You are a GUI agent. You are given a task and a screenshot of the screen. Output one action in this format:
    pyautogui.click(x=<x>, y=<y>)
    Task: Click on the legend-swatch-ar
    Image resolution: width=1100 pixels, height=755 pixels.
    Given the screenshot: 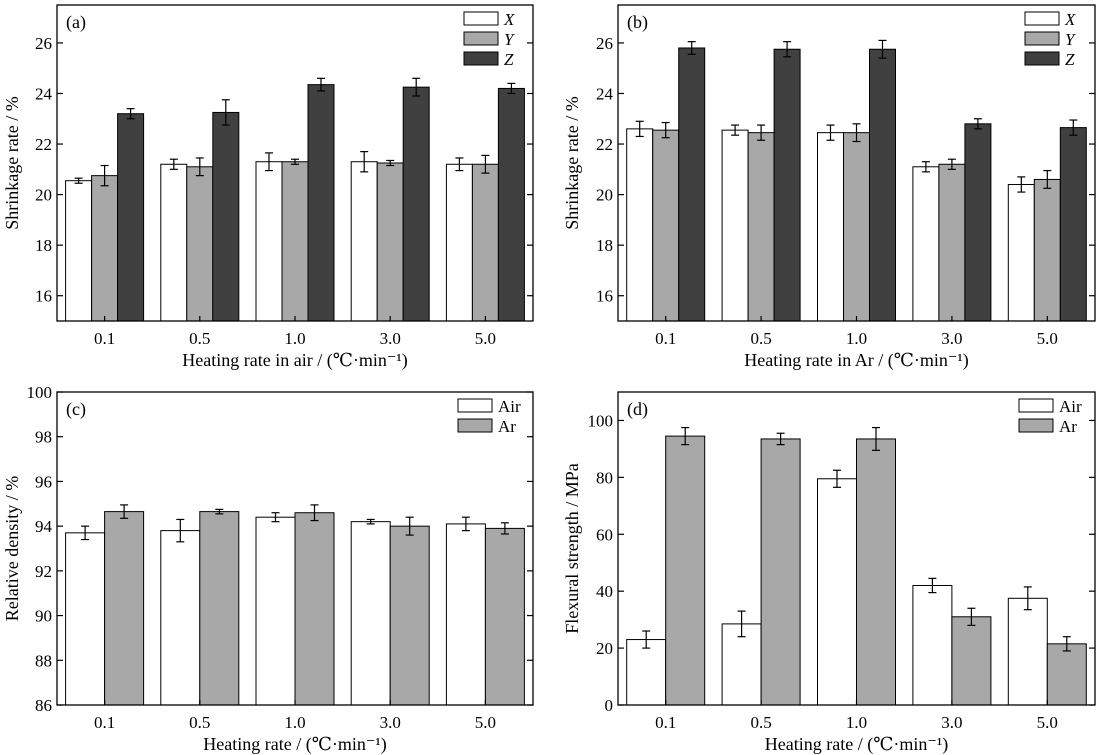 What is the action you would take?
    pyautogui.click(x=1036, y=425)
    